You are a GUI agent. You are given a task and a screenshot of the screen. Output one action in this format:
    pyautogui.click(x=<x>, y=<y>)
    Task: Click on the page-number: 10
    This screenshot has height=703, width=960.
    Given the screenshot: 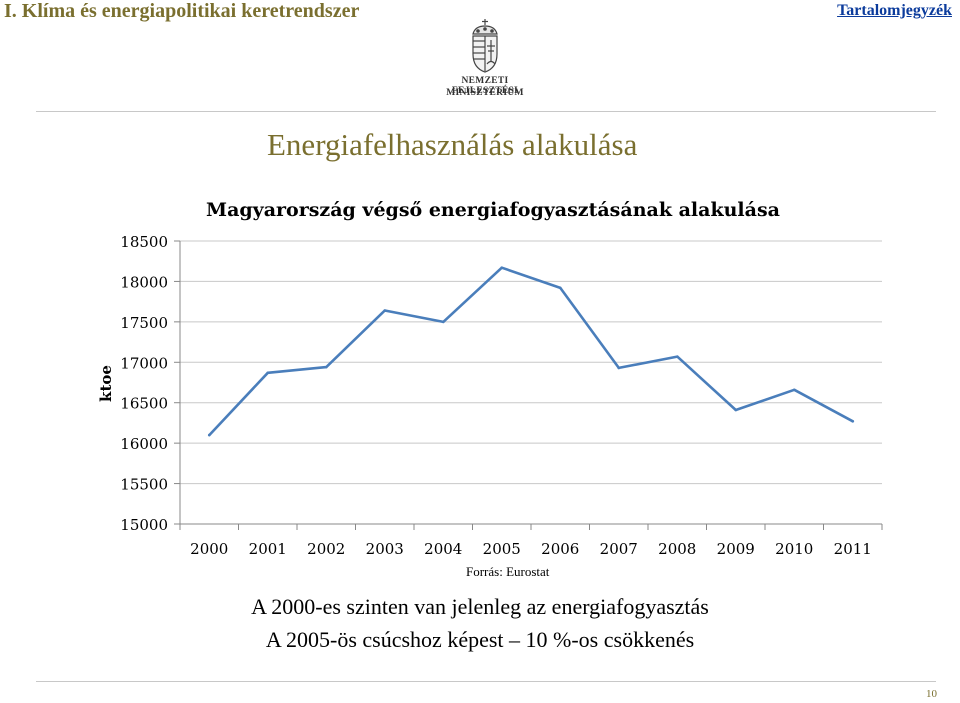 What is the action you would take?
    pyautogui.click(x=931, y=694)
    